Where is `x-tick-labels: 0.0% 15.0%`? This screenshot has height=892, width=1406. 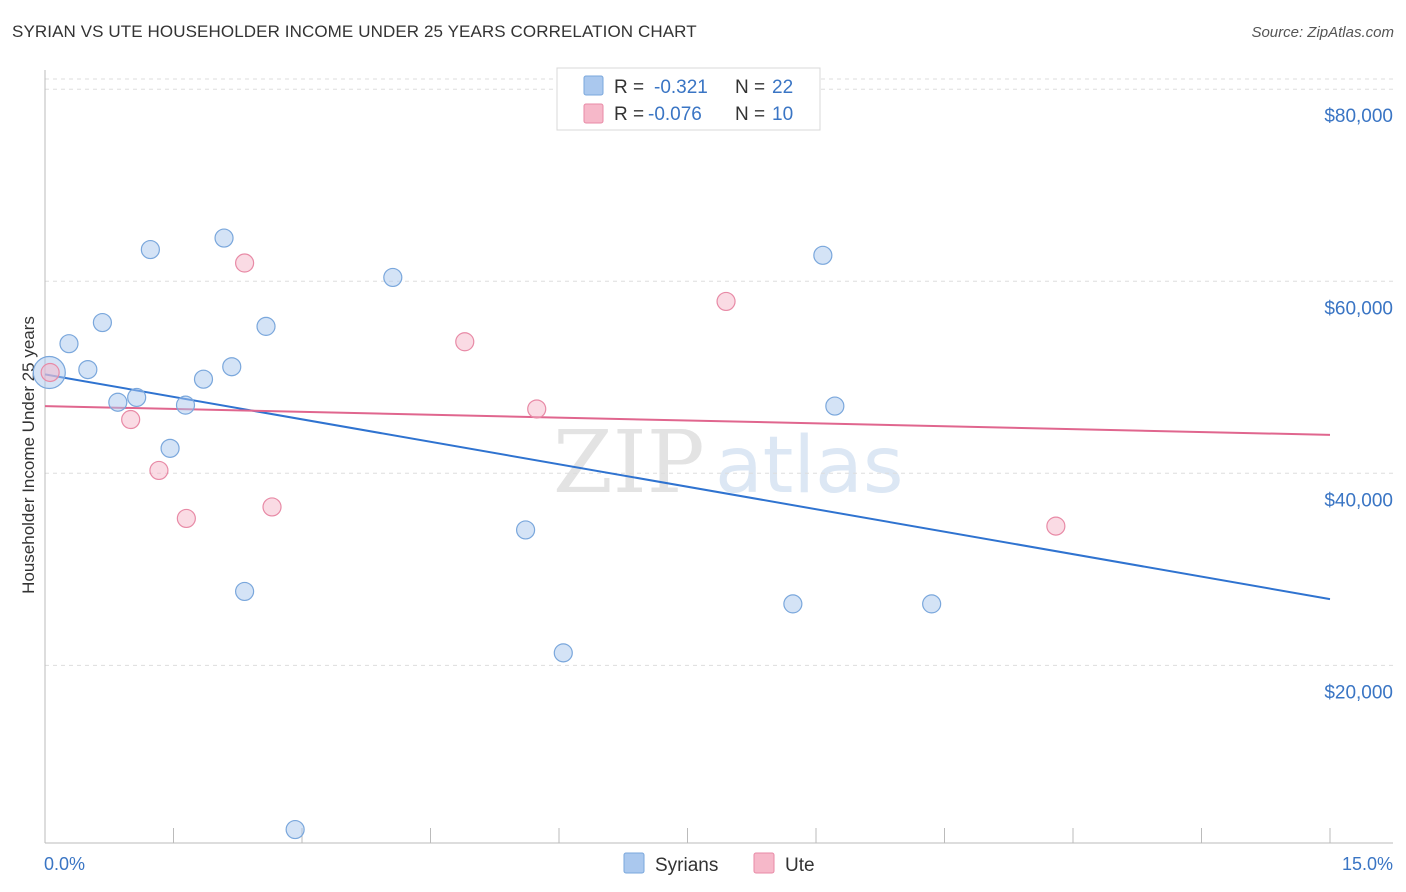 x-tick-labels: 0.0% 15.0% is located at coordinates (718, 864).